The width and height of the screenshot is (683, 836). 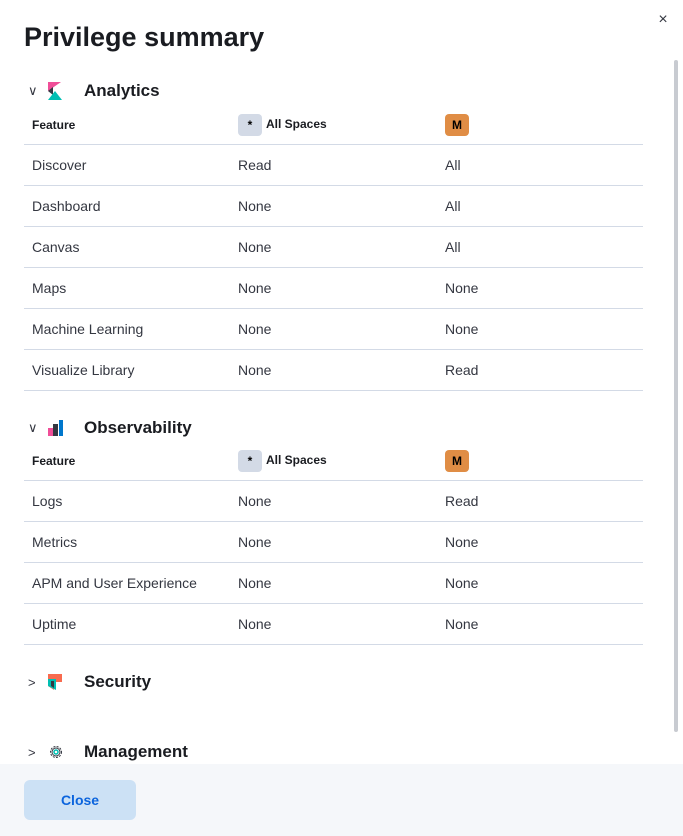 What do you see at coordinates (66, 427) in the screenshot?
I see `observability-logo-icon` at bounding box center [66, 427].